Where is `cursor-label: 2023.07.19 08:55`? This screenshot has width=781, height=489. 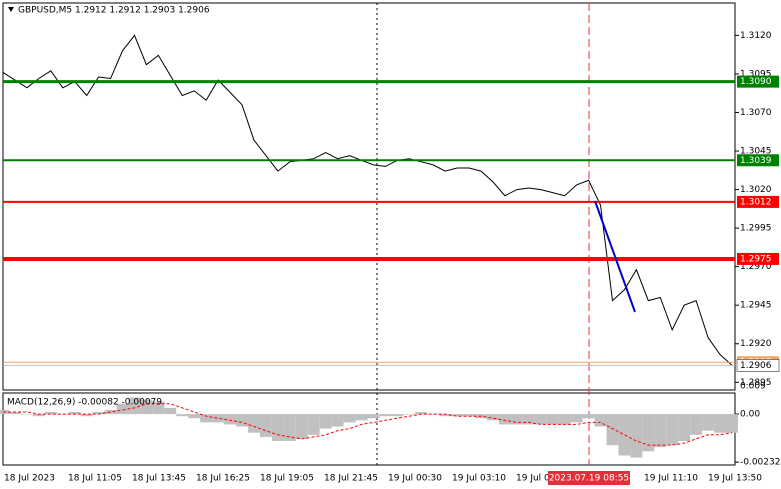 cursor-label: 2023.07.19 08:55 is located at coordinates (589, 479).